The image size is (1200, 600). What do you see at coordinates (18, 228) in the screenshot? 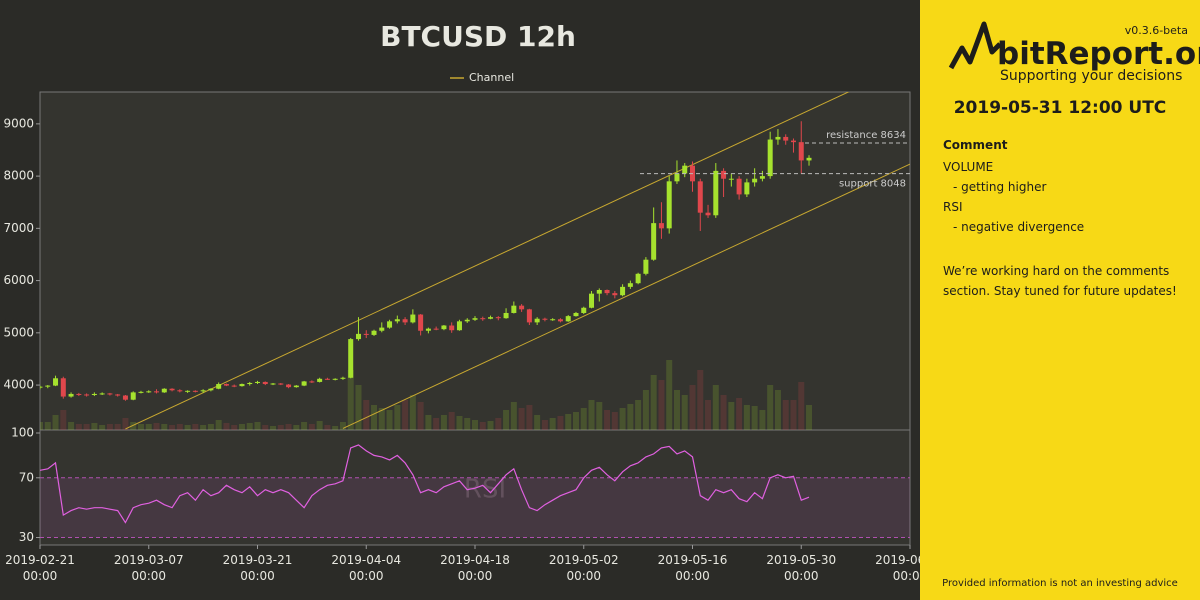
I see `y-tick-label: 7000` at bounding box center [18, 228].